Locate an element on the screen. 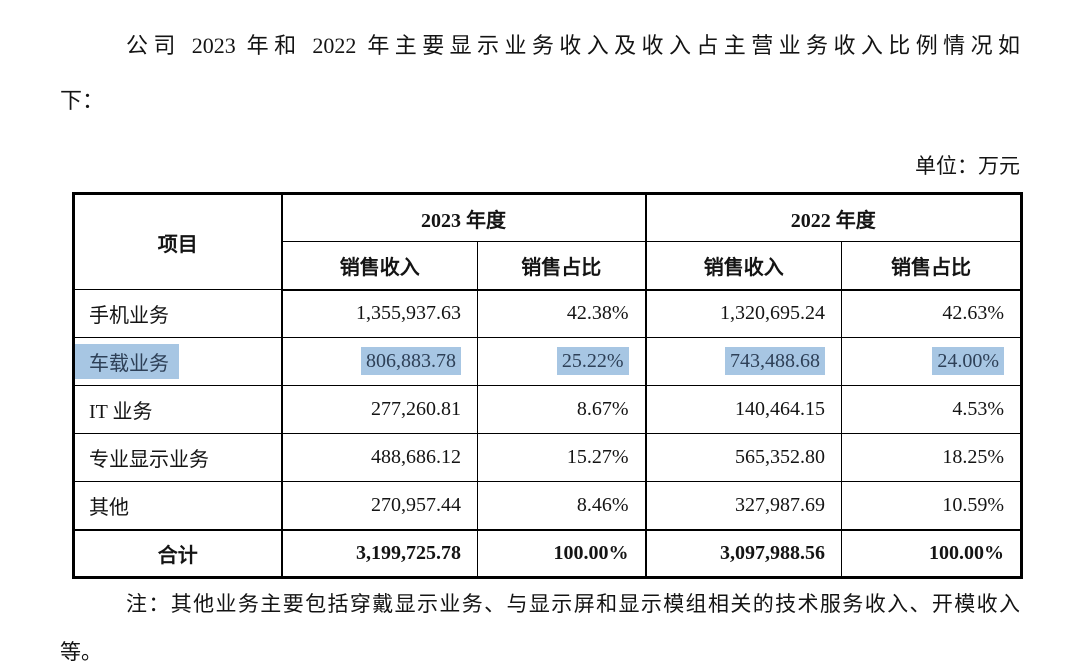 This screenshot has height=669, width=1080. cell-item: 其他 is located at coordinates (177, 505).